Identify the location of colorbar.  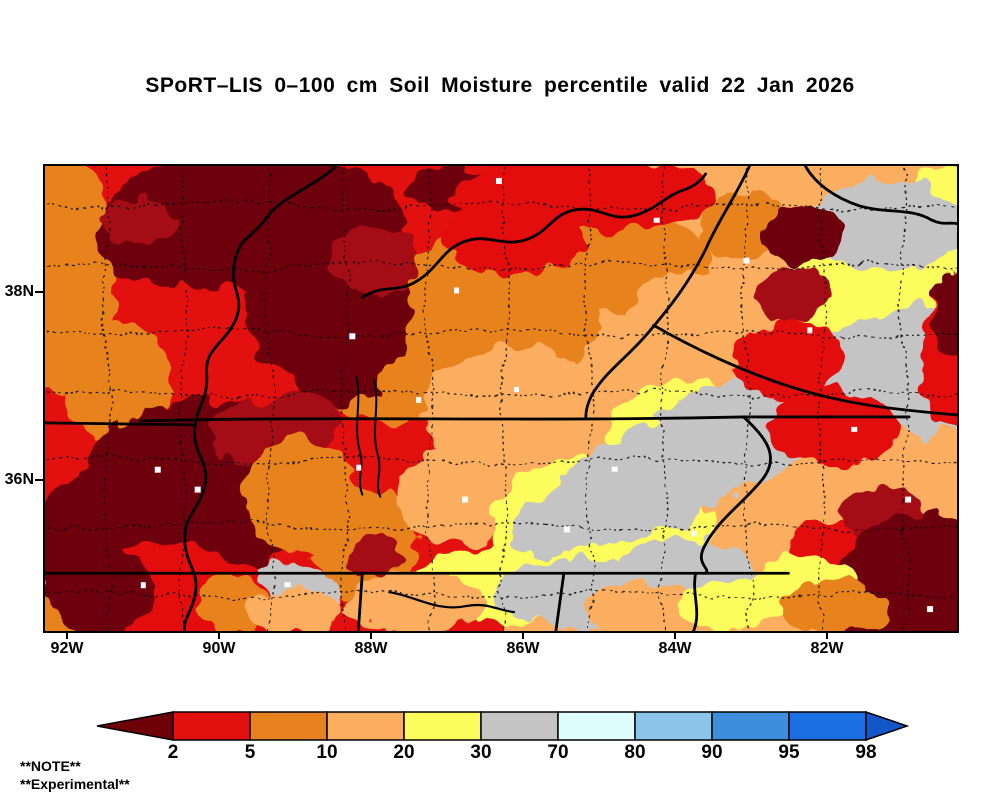
(503, 726).